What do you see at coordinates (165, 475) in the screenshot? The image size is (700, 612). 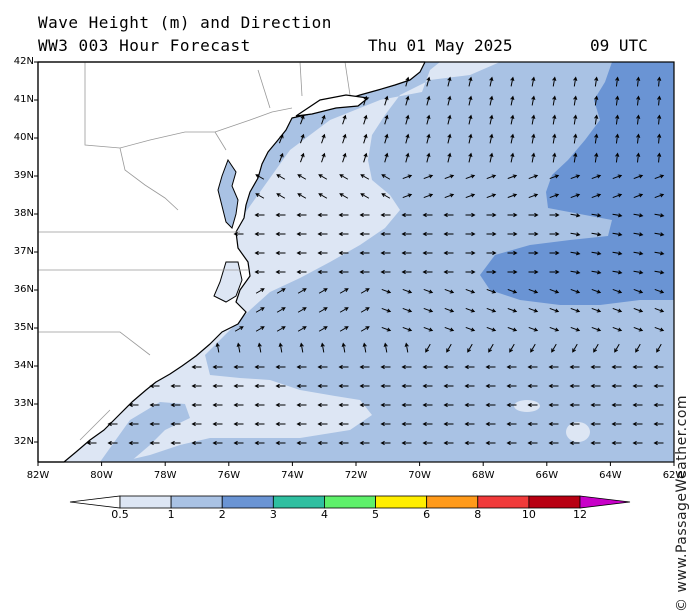 I see `longitude-label: 78W` at bounding box center [165, 475].